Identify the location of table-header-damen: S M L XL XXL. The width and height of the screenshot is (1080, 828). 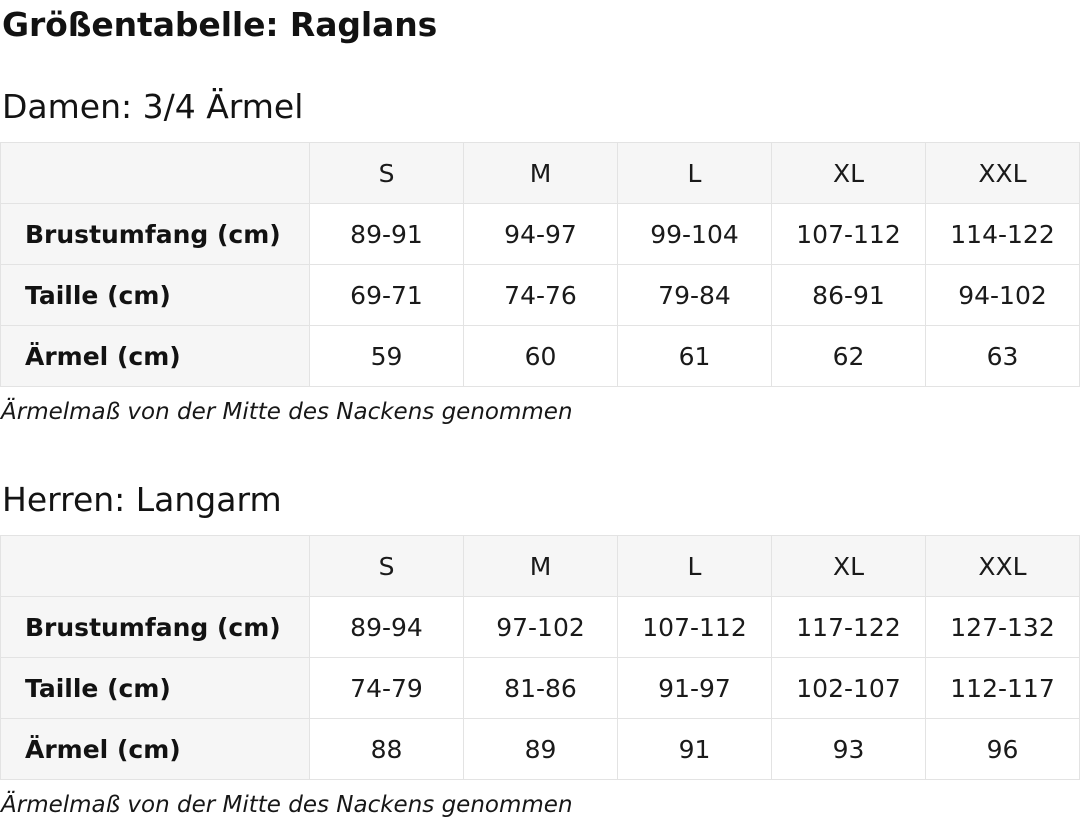
(540, 173).